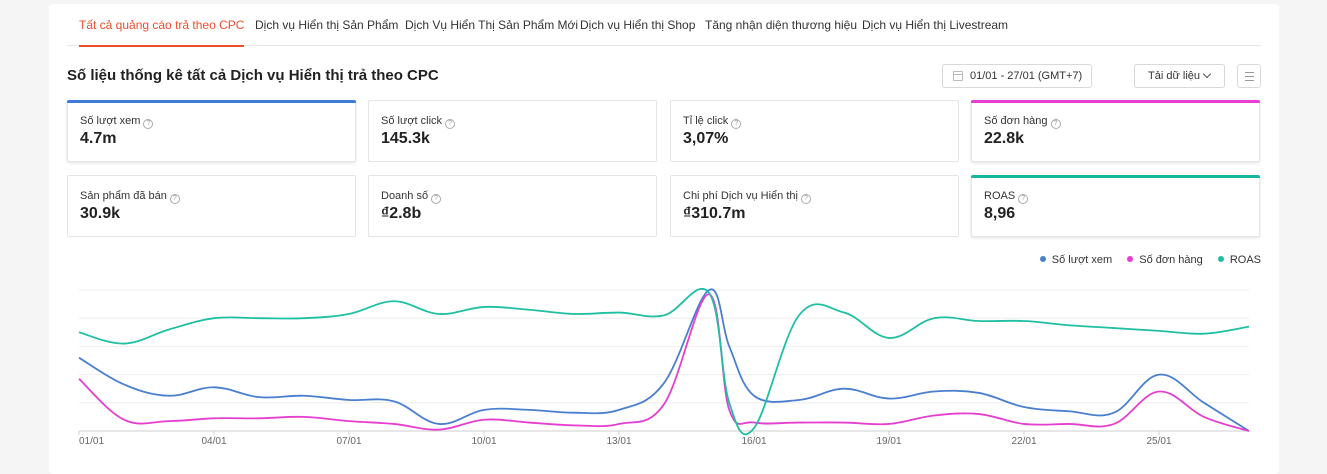 The height and width of the screenshot is (474, 1327). Describe the element at coordinates (753, 441) in the screenshot. I see `x-tick-label: 16/01` at that location.